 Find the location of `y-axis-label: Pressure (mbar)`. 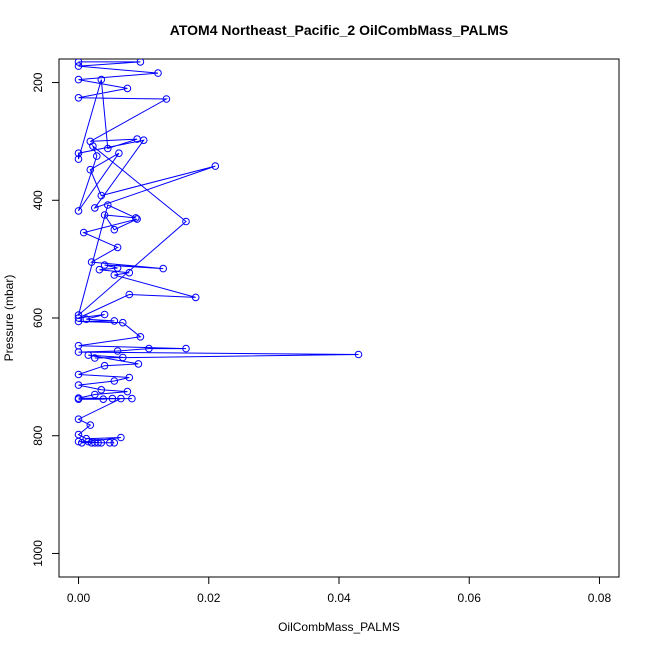

y-axis-label: Pressure (mbar) is located at coordinates (9, 318).